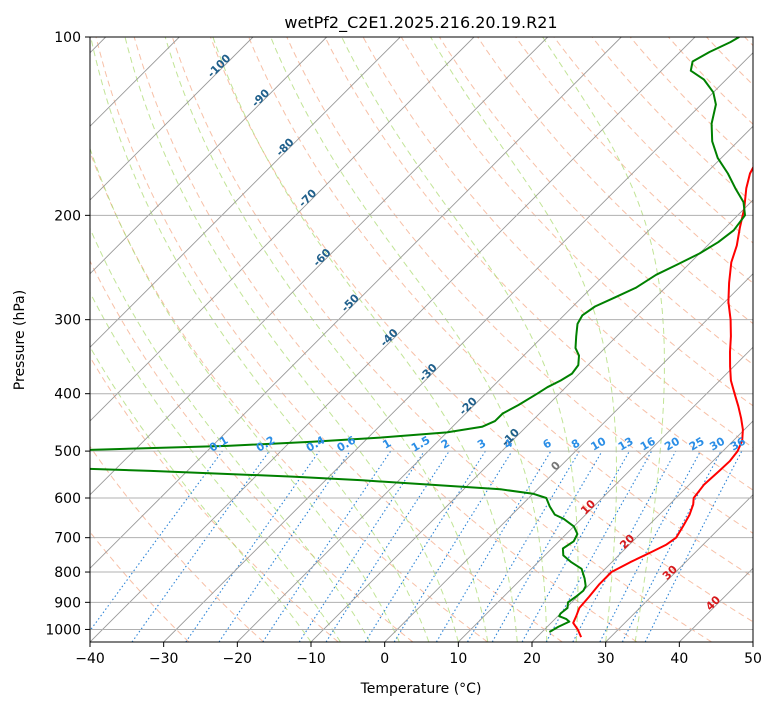 The width and height of the screenshot is (775, 708). What do you see at coordinates (67, 539) in the screenshot?
I see `y-tick-label: 700` at bounding box center [67, 539].